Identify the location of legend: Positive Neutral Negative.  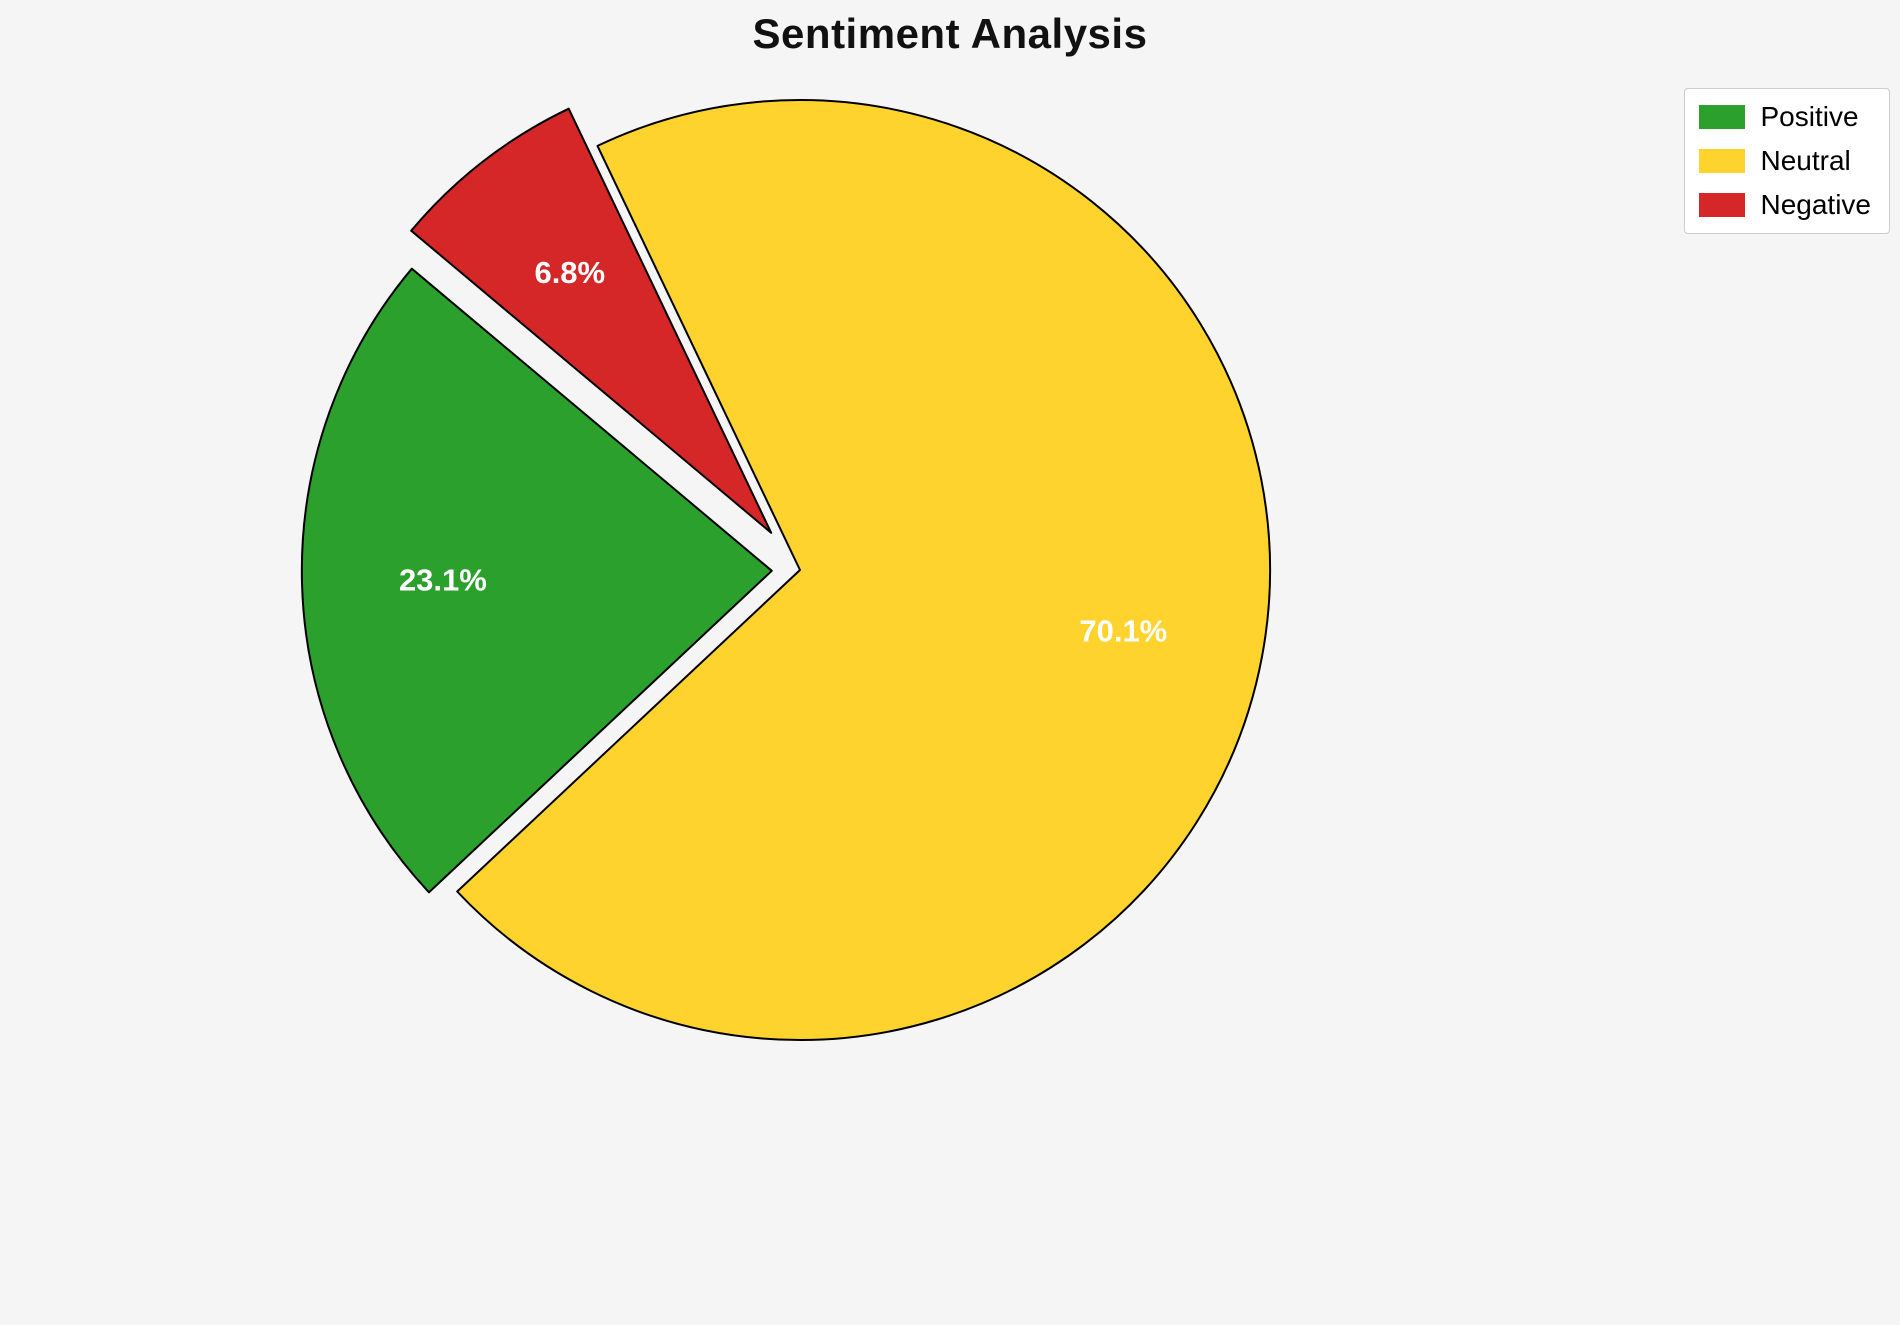
(1787, 161).